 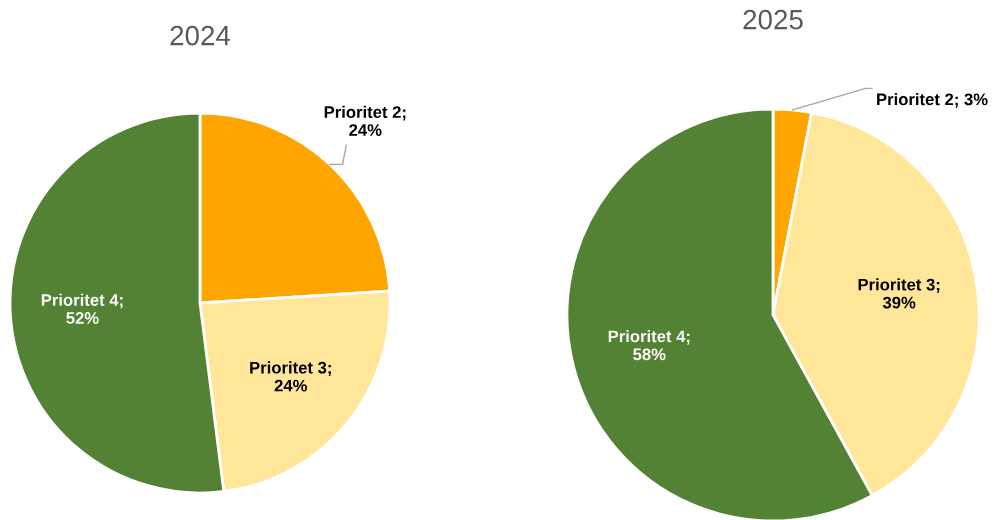 I want to click on chart-title: 2025, so click(x=773, y=19).